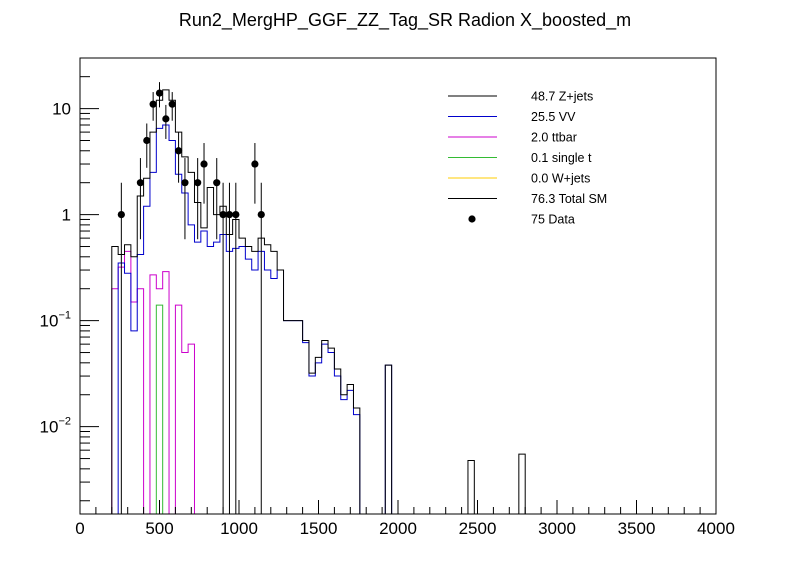 Image resolution: width=796 pixels, height=572 pixels. Describe the element at coordinates (560, 179) in the screenshot. I see `legend-label: 0.0 W+jets` at that location.